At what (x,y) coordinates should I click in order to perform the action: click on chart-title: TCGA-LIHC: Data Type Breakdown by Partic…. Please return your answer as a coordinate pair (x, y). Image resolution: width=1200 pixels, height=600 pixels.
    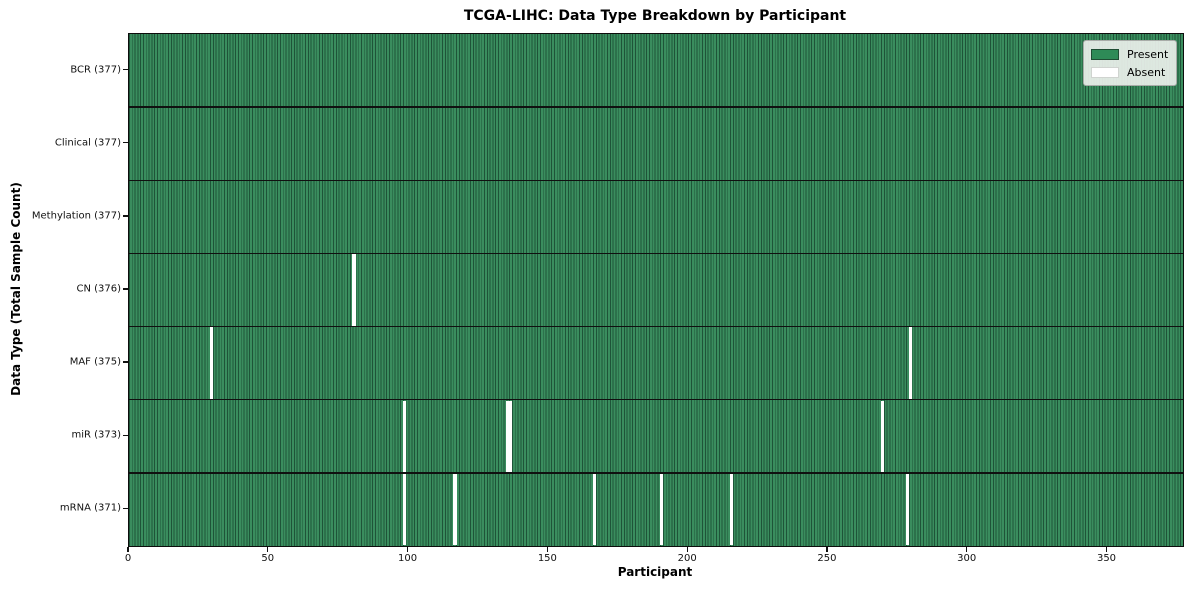
    Looking at the image, I should click on (655, 16).